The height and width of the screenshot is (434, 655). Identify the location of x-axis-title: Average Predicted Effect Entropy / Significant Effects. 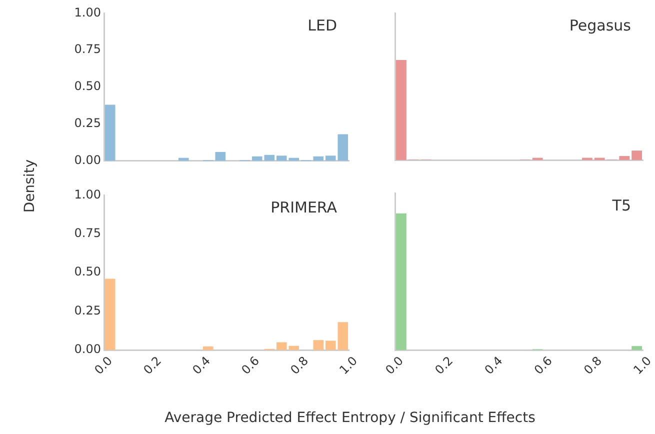
(350, 418).